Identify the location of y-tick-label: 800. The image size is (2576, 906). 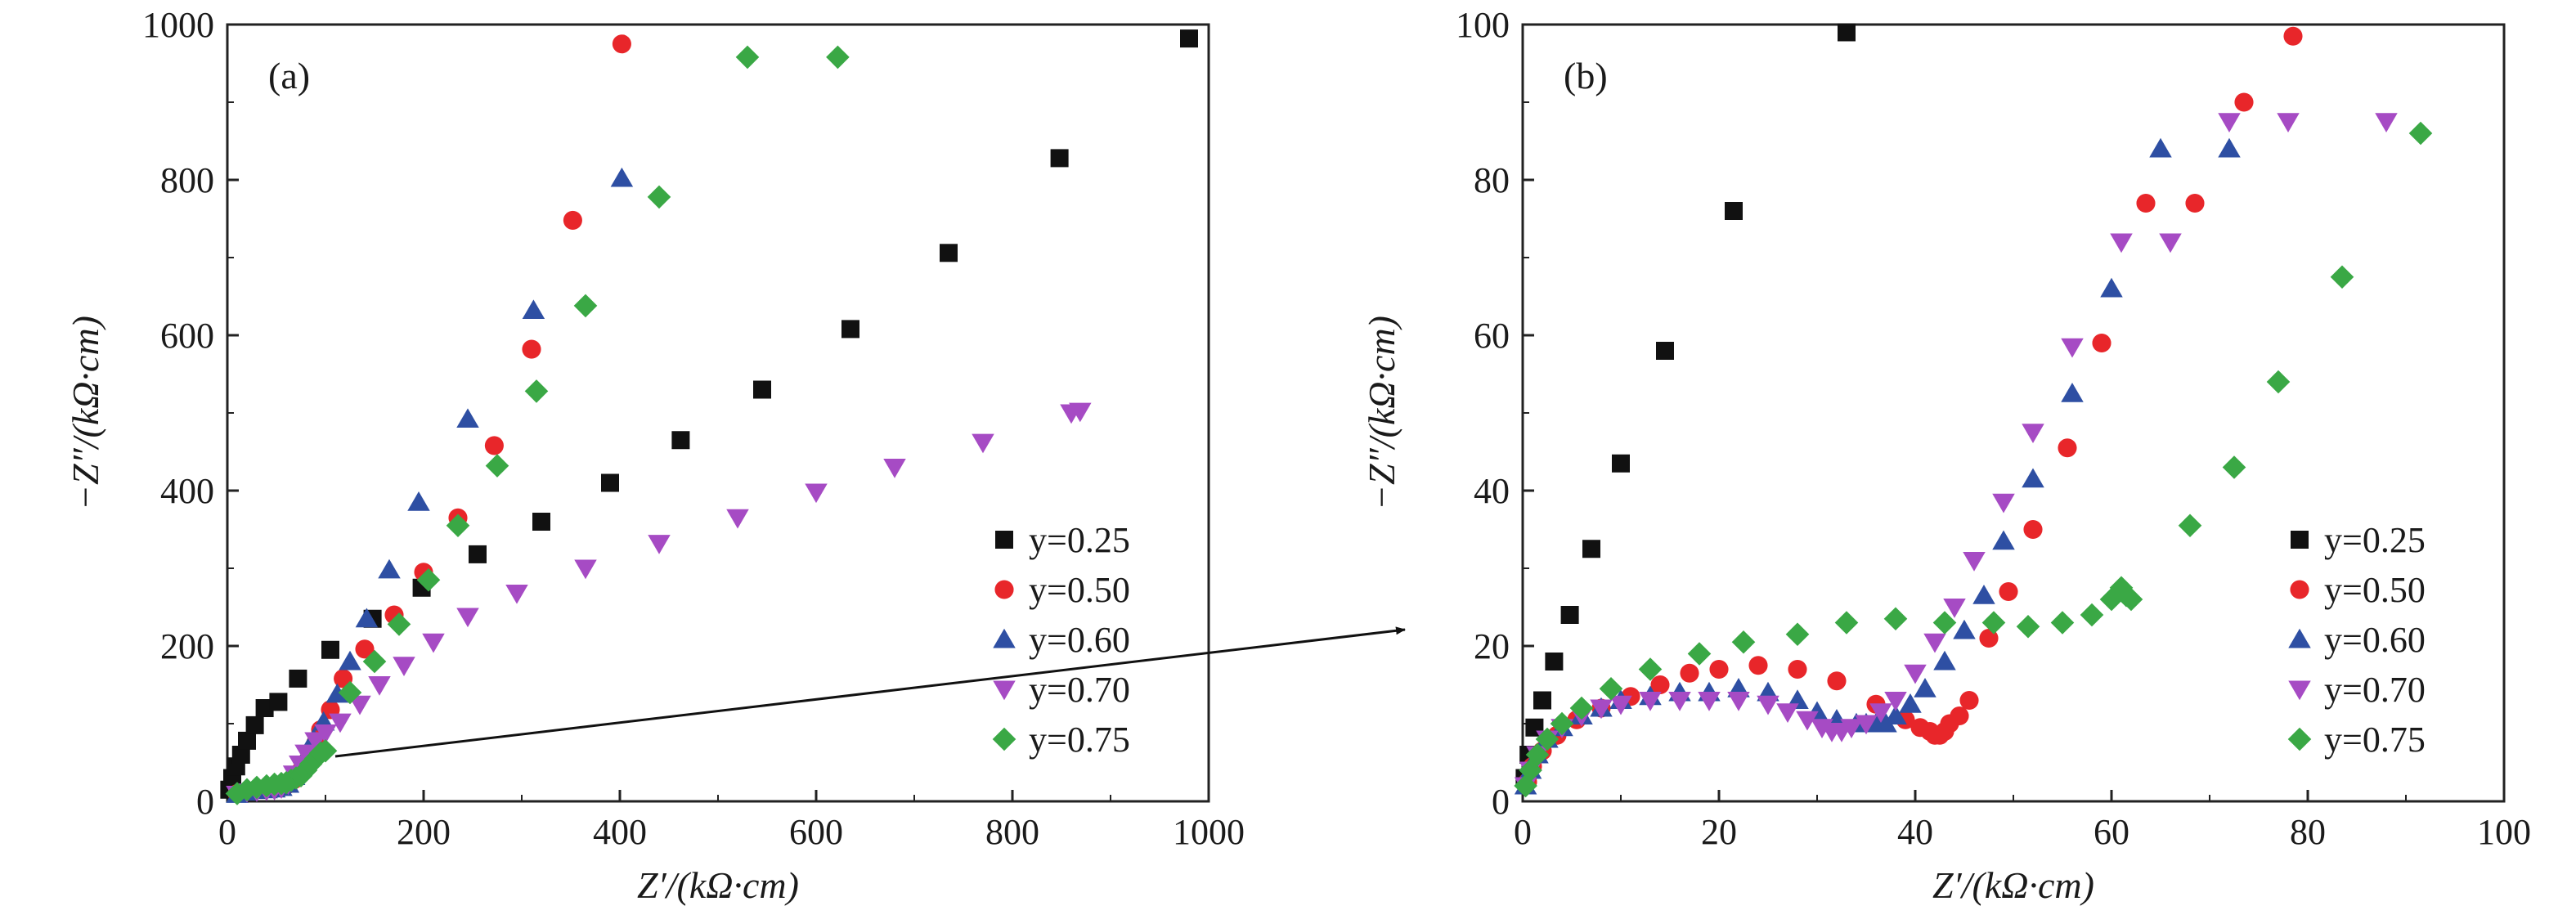
(187, 180).